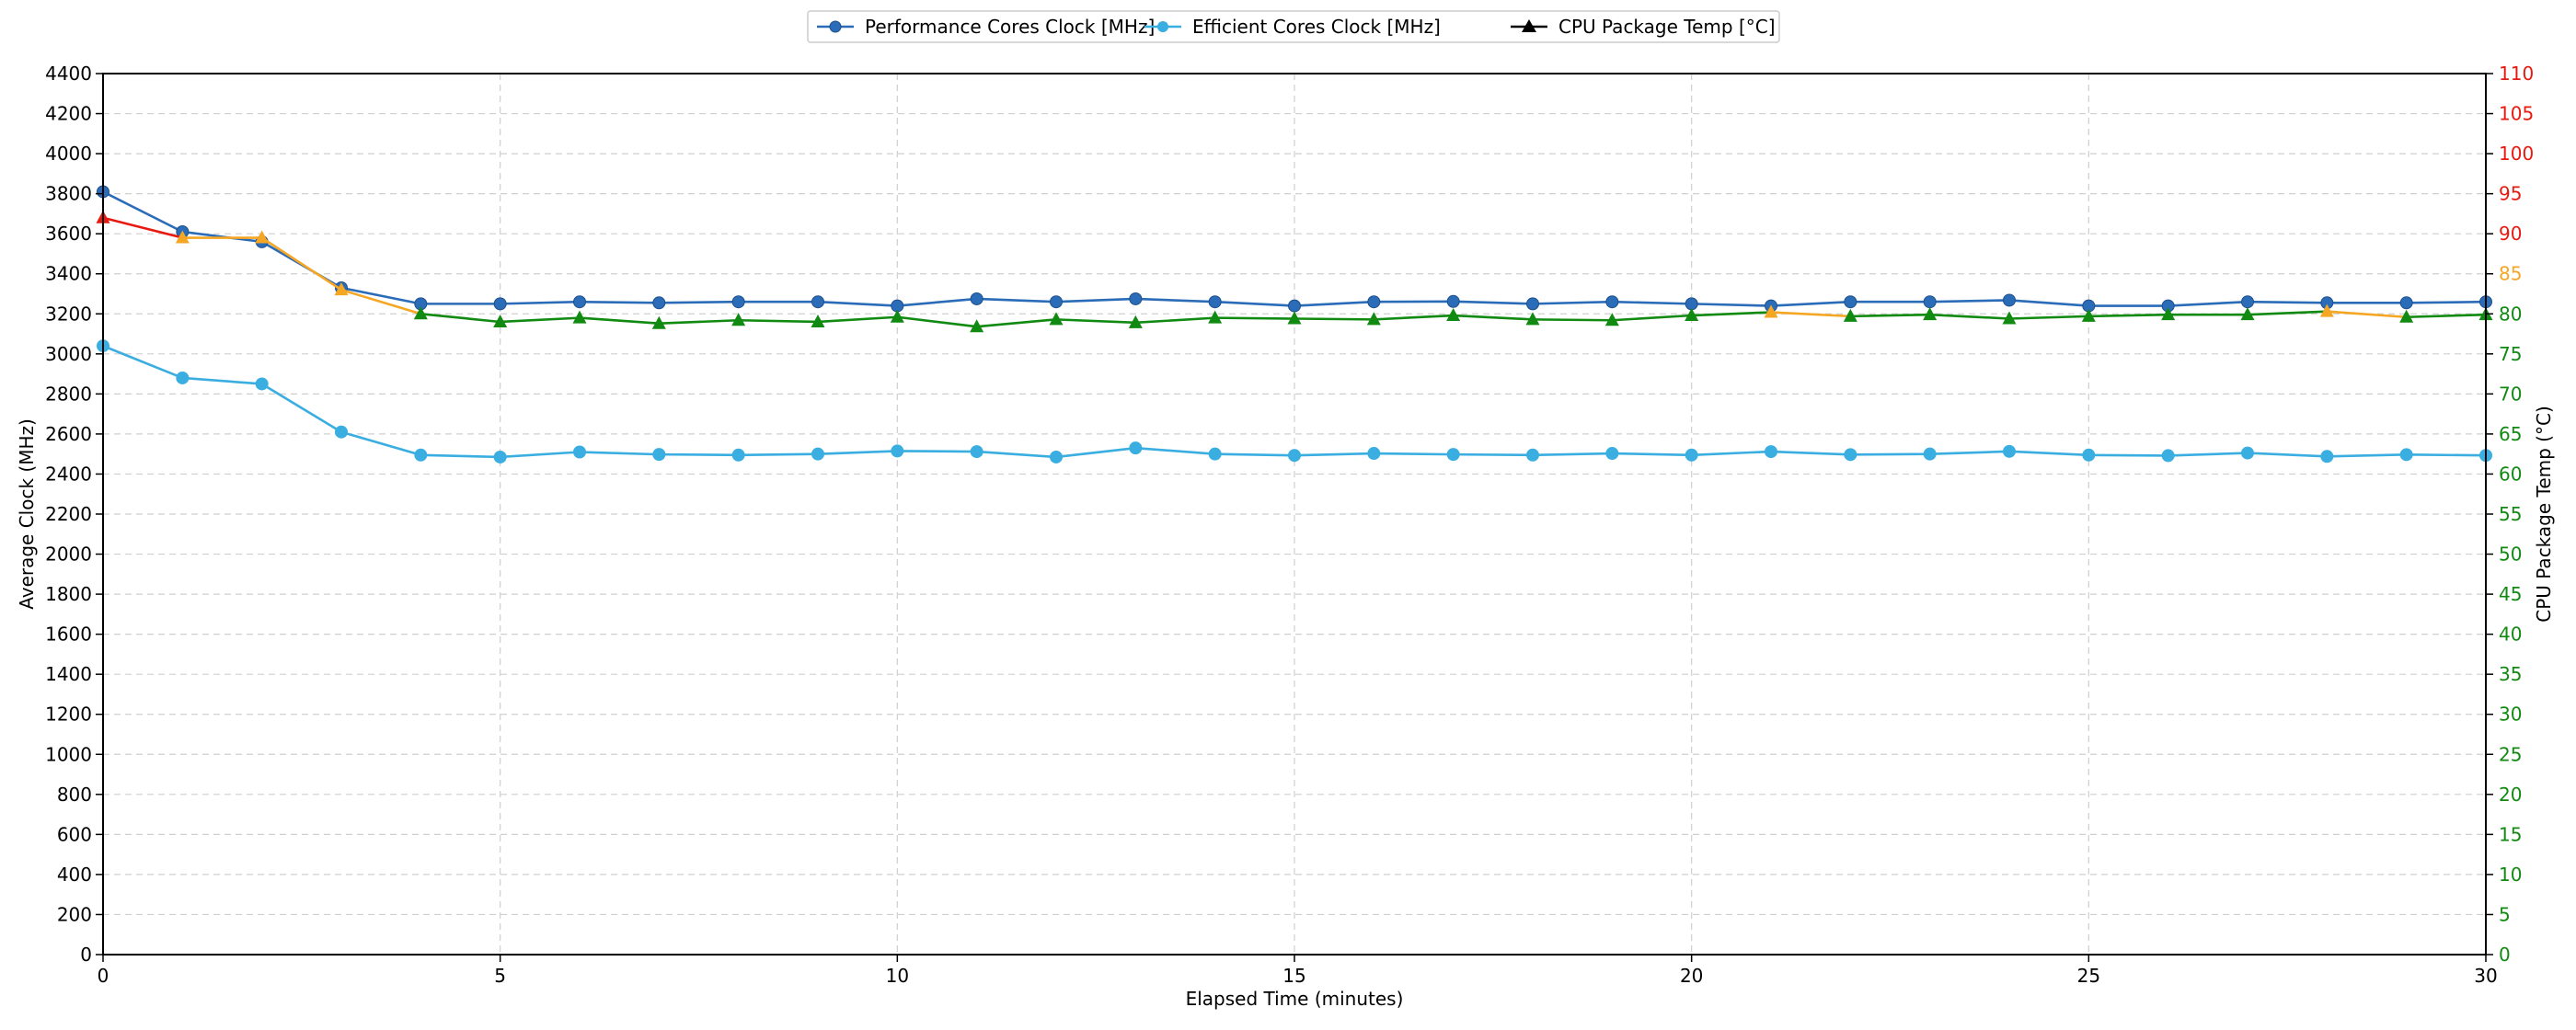 The height and width of the screenshot is (1030, 2576). I want to click on y2-tick-label: 35, so click(2510, 674).